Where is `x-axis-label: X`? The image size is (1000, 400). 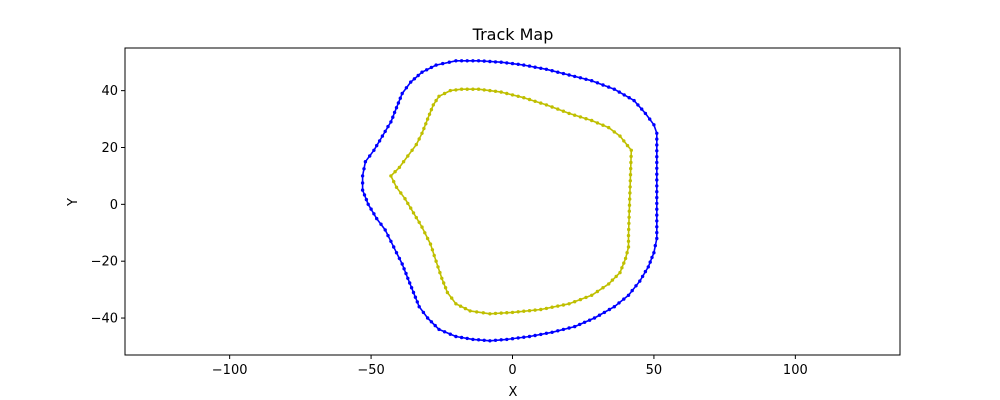 x-axis-label: X is located at coordinates (513, 392).